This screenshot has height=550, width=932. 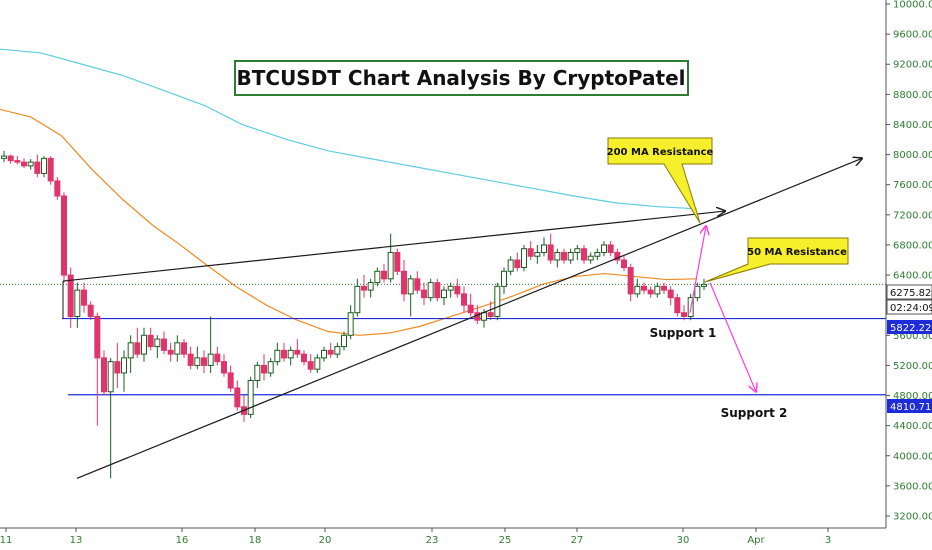 What do you see at coordinates (912, 215) in the screenshot?
I see `y-tick-label: 7200.00` at bounding box center [912, 215].